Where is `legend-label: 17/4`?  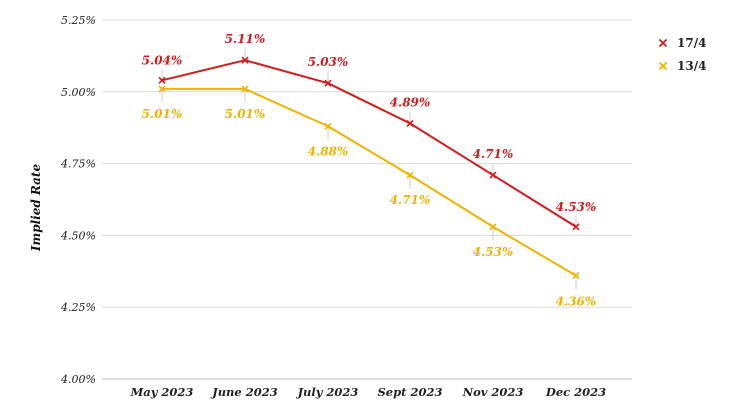 legend-label: 17/4 is located at coordinates (691, 43).